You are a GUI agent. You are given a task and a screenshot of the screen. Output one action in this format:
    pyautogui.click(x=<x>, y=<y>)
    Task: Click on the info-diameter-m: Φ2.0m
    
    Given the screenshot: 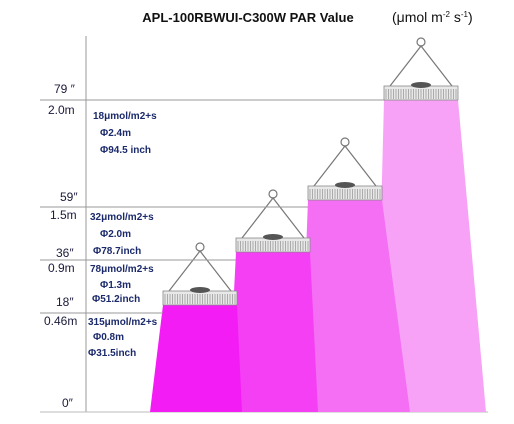 What is the action you would take?
    pyautogui.click(x=115, y=234)
    